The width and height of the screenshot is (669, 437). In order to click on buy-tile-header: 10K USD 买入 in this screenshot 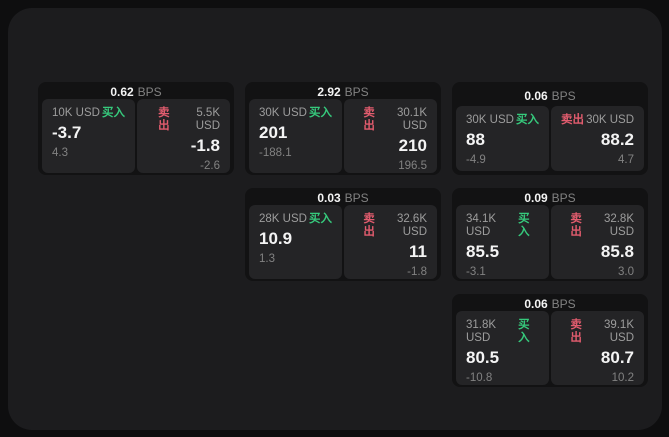, I will do `click(88, 113)`.